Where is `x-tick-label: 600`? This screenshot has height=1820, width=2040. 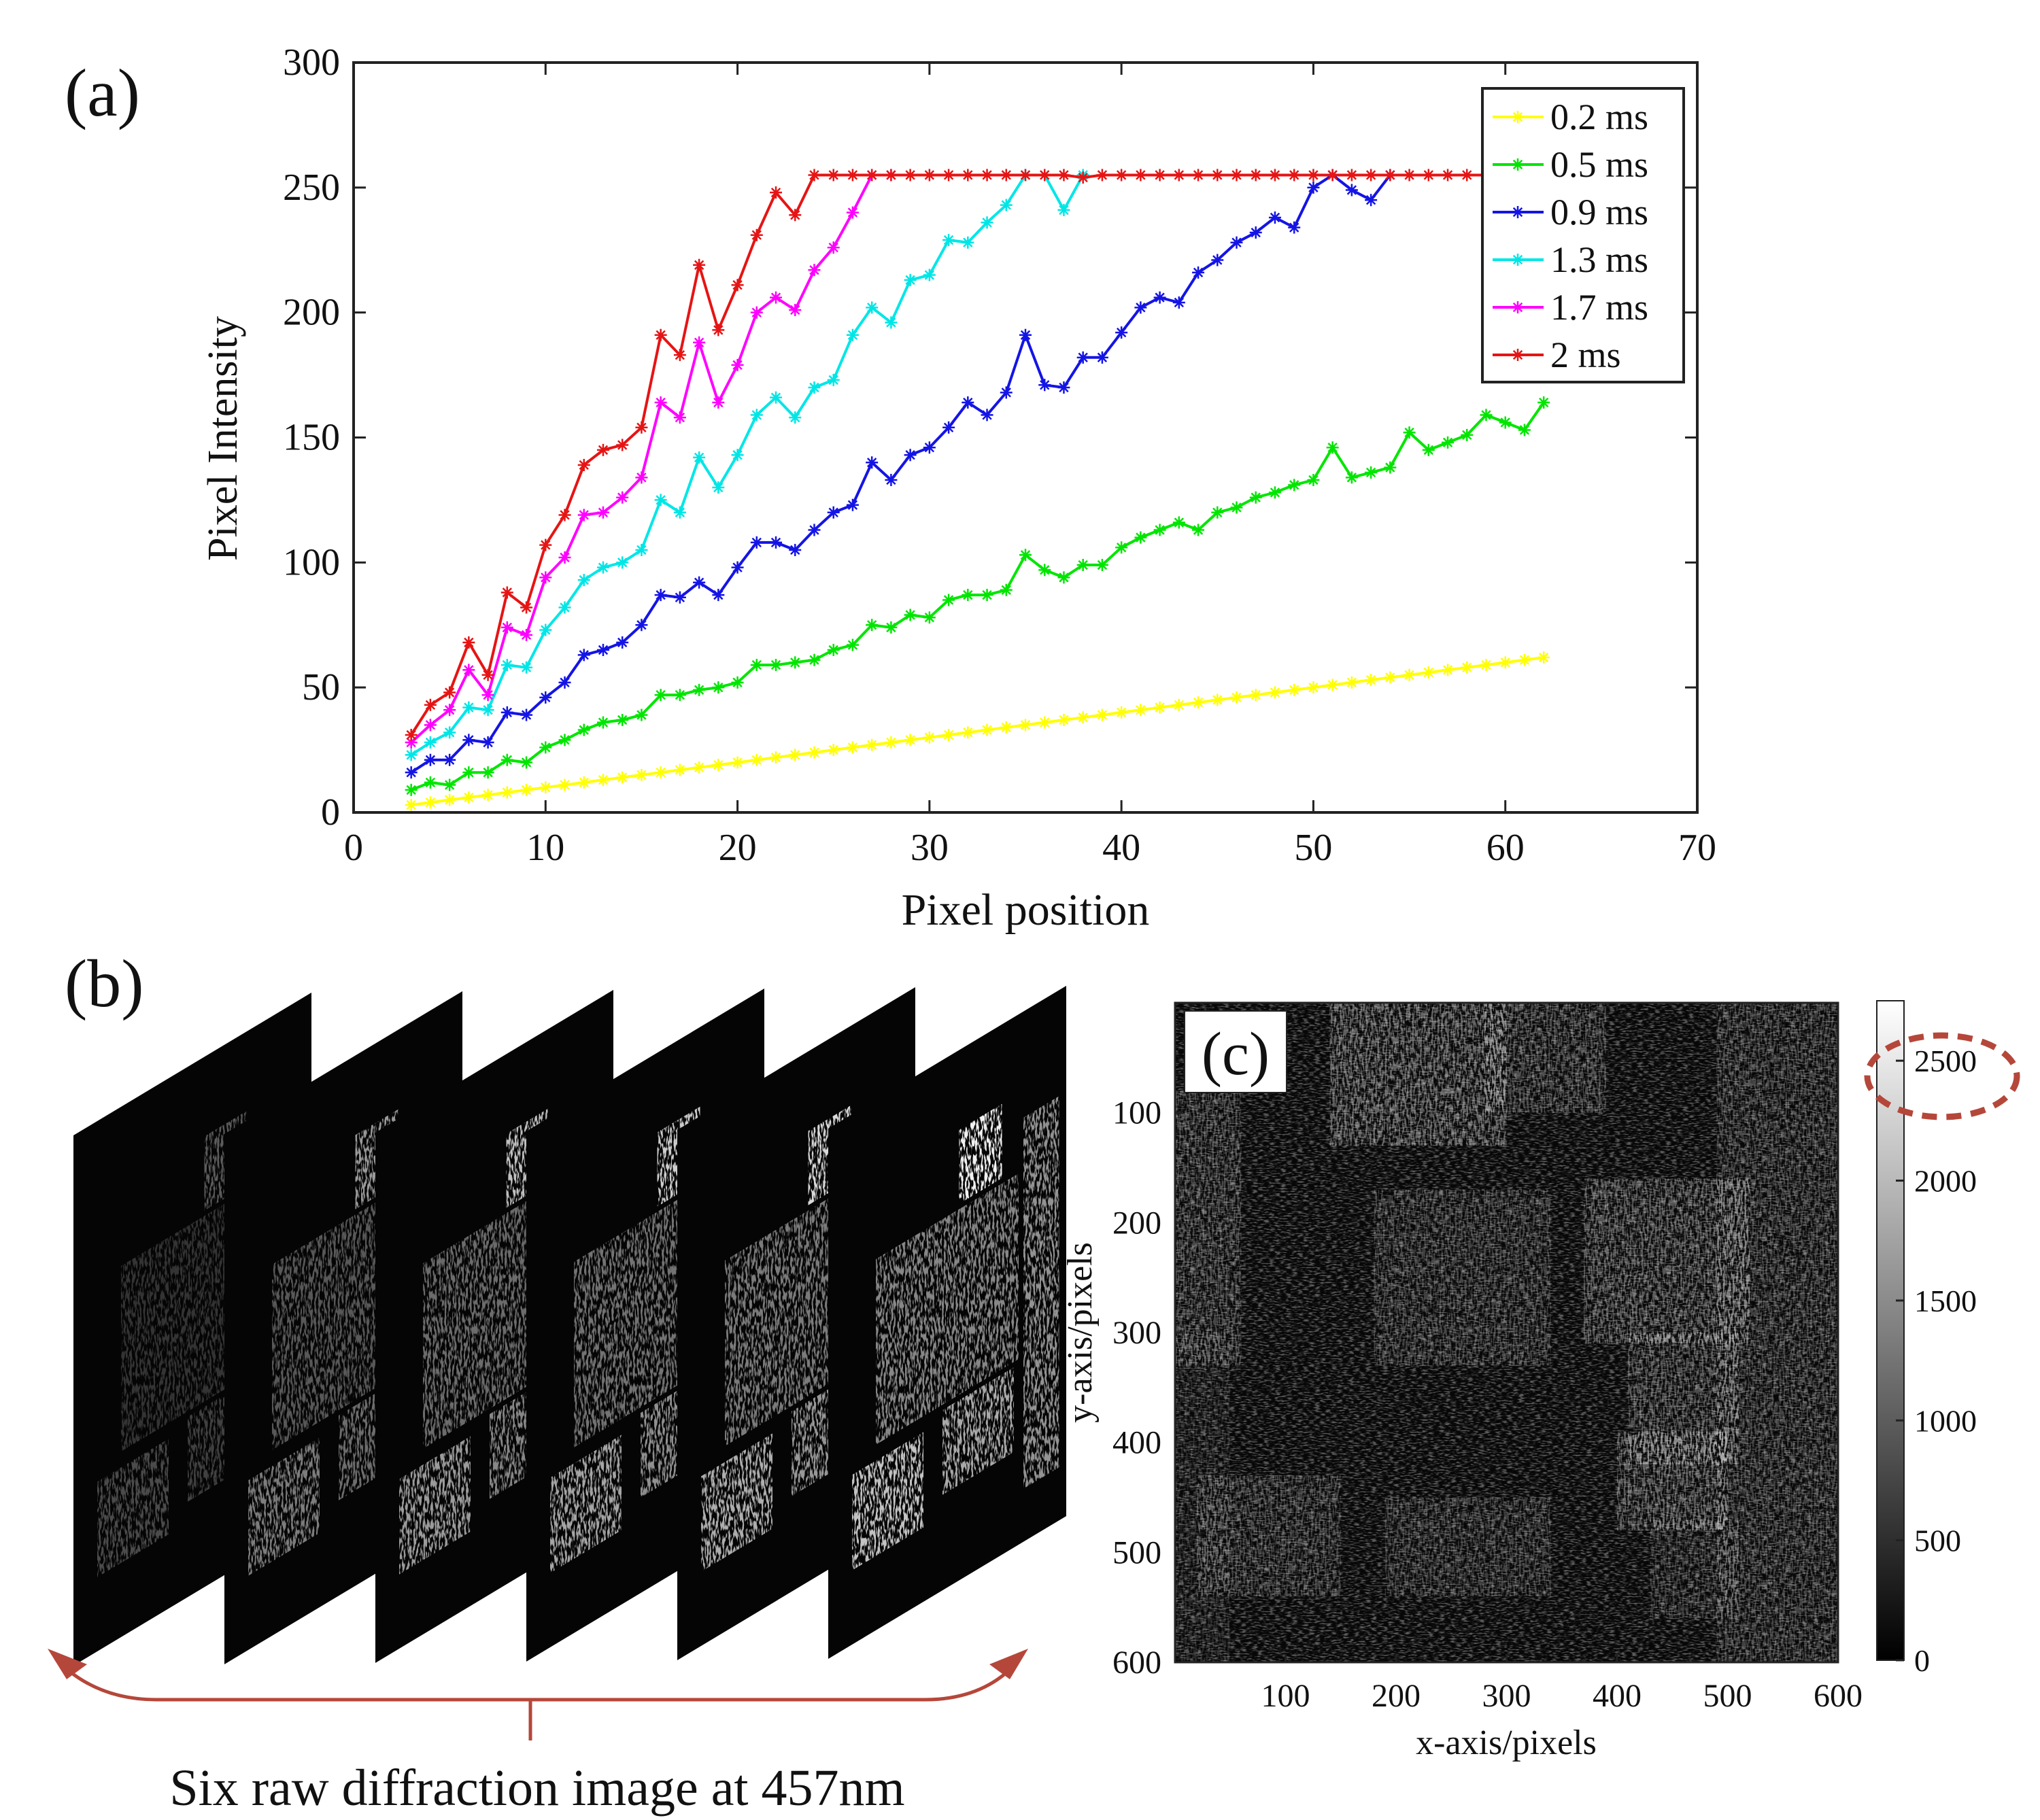 x-tick-label: 600 is located at coordinates (1839, 1696).